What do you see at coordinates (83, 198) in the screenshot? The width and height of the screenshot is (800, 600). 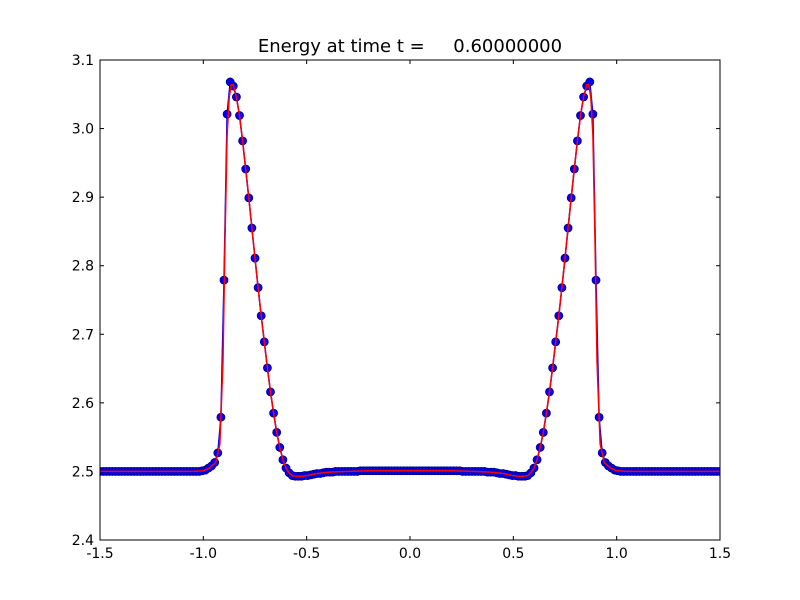 I see `y-tick-label: 2.9` at bounding box center [83, 198].